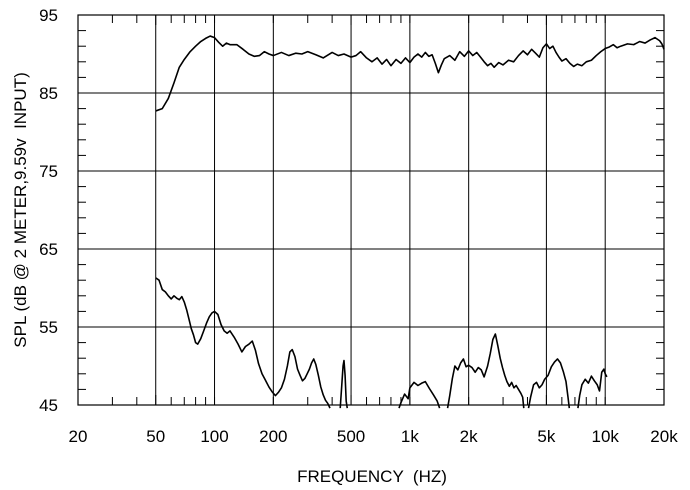 This screenshot has height=490, width=690. Describe the element at coordinates (48, 15) in the screenshot. I see `y-tick-label: 95` at that location.